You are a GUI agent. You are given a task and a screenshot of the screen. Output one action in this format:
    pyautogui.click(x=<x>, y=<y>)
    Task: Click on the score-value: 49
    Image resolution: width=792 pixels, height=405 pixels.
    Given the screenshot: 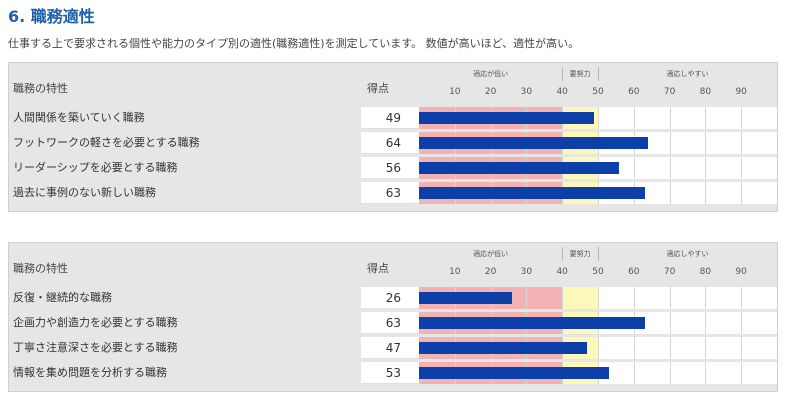 What is the action you would take?
    pyautogui.click(x=390, y=118)
    